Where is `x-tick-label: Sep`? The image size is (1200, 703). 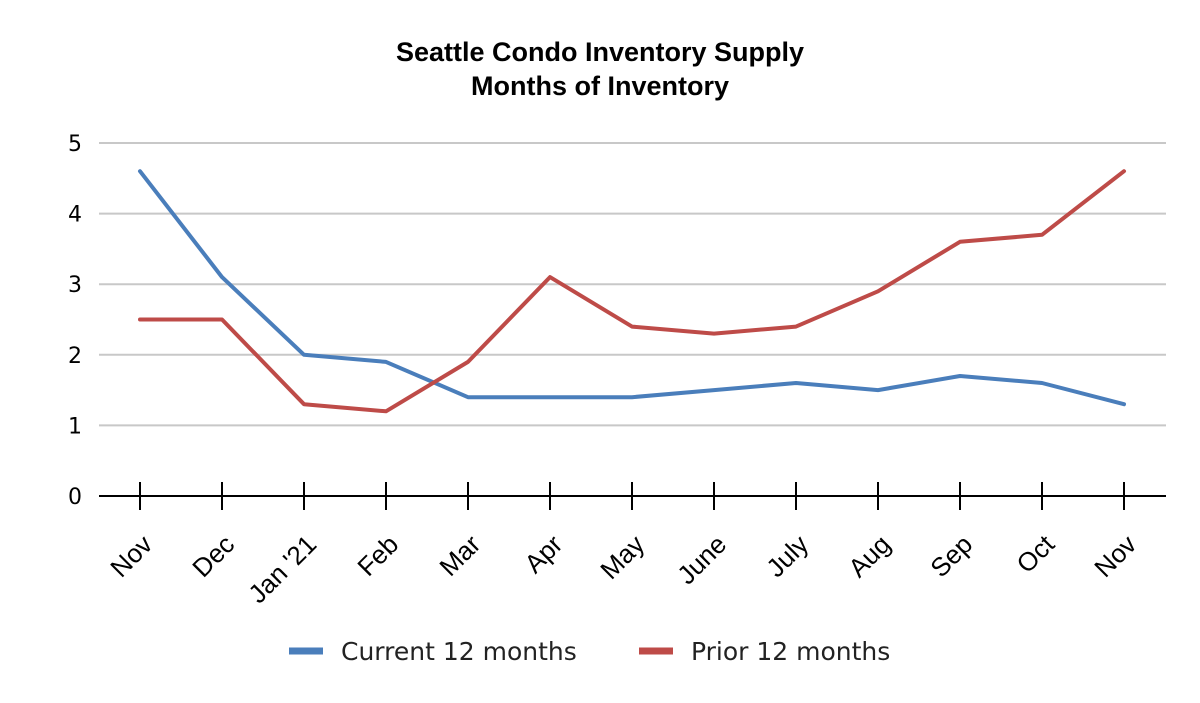
x-tick-label: Sep is located at coordinates (951, 556).